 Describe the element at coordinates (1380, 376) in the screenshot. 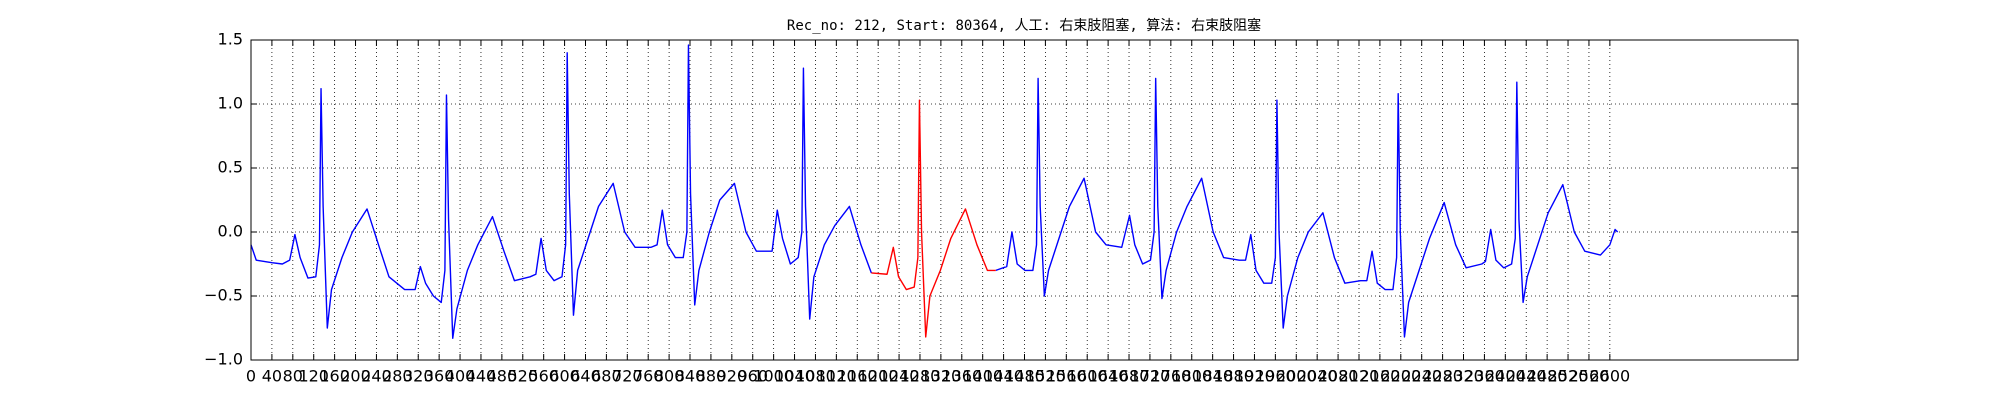

I see `x-tick-label: 2160` at that location.